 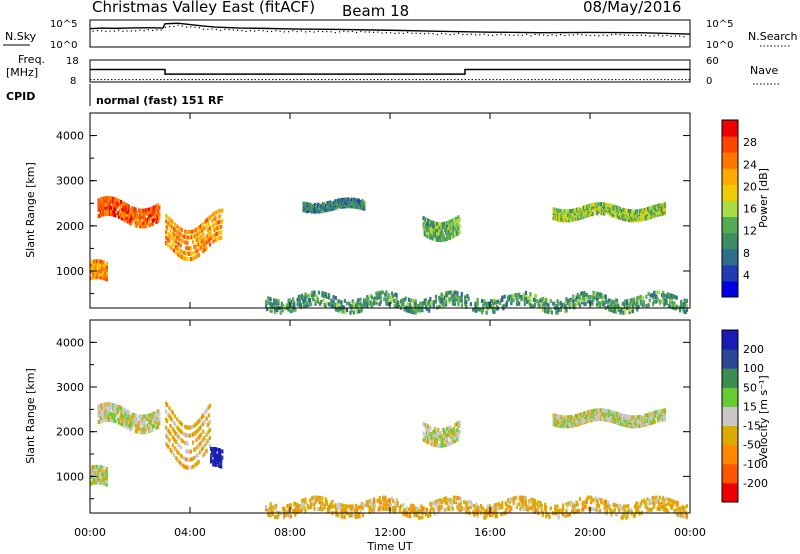 I want to click on velocity-colorbar-swatch, so click(x=730, y=435).